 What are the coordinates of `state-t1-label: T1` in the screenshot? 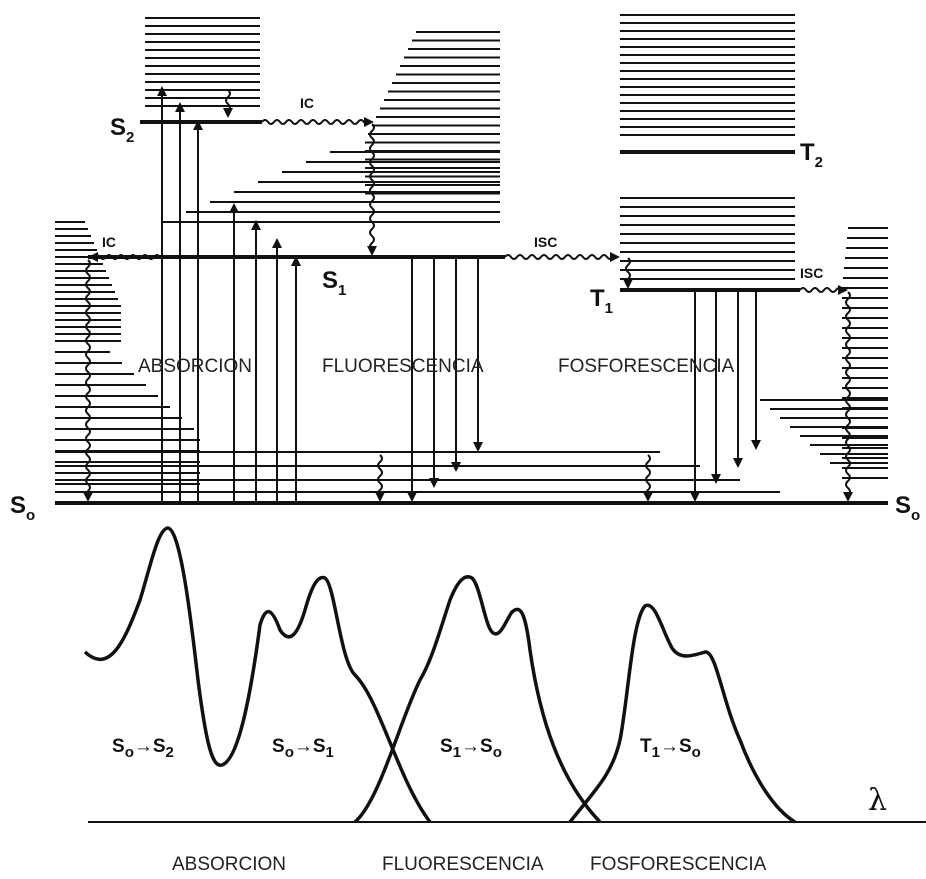 It's located at (601, 301).